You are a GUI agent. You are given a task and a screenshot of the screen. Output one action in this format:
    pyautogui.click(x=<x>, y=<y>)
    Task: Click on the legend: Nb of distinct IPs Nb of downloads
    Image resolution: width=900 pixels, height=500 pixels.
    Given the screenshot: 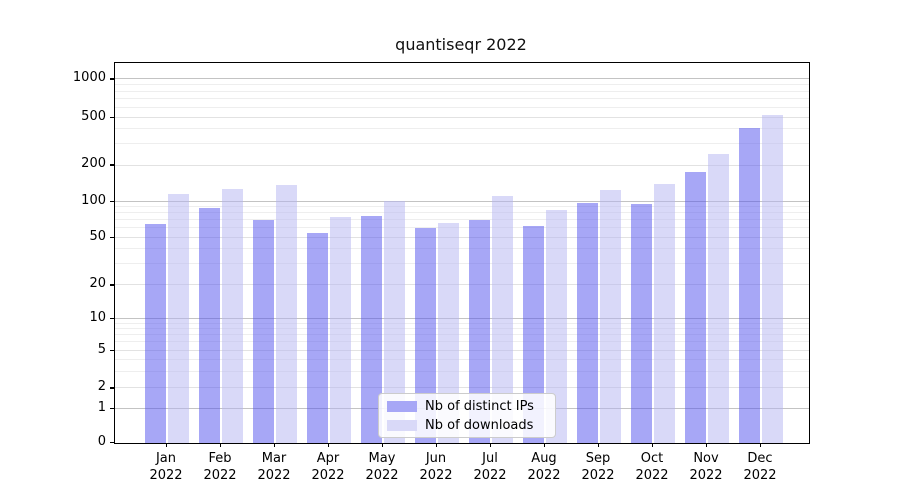 What is the action you would take?
    pyautogui.click(x=467, y=415)
    